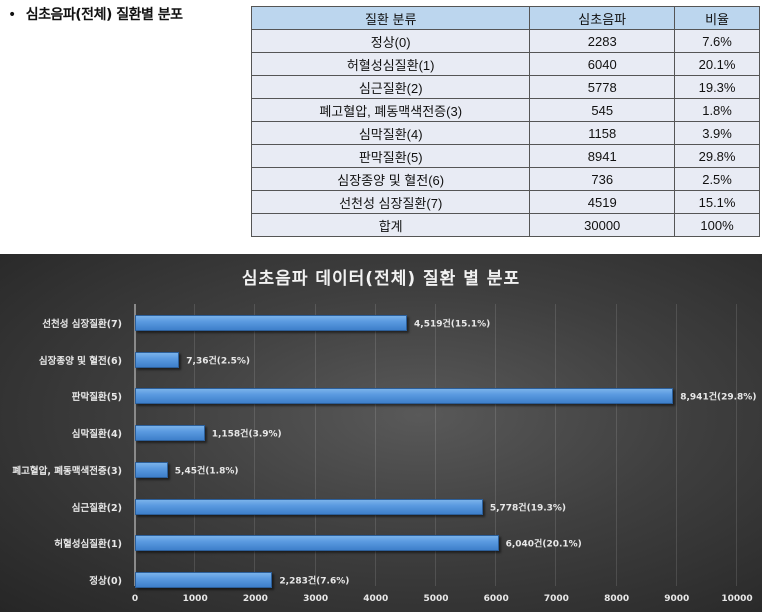 This screenshot has height=612, width=762. What do you see at coordinates (617, 599) in the screenshot?
I see `x-tick-label: 8000` at bounding box center [617, 599].